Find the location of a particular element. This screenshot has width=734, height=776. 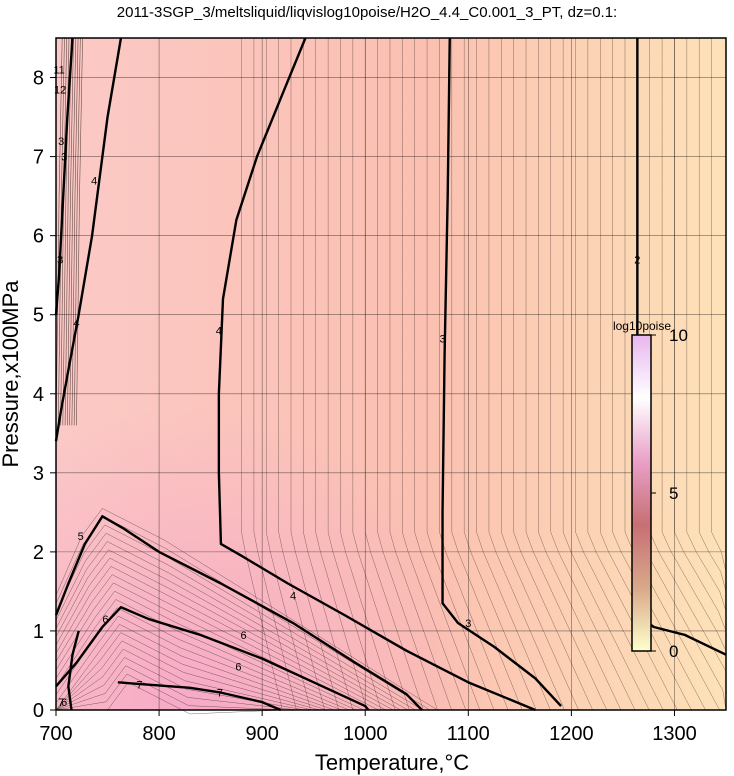

x-axis: 700 800 900 1000 1100 1200 1300 is located at coordinates (368, 727).